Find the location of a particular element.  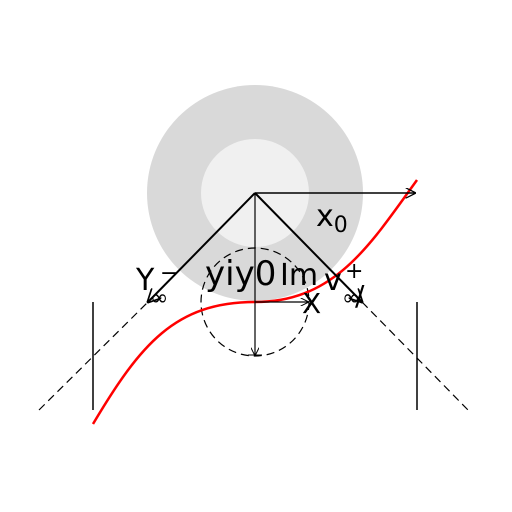

solid-right-diagonal is located at coordinates (308, 247).